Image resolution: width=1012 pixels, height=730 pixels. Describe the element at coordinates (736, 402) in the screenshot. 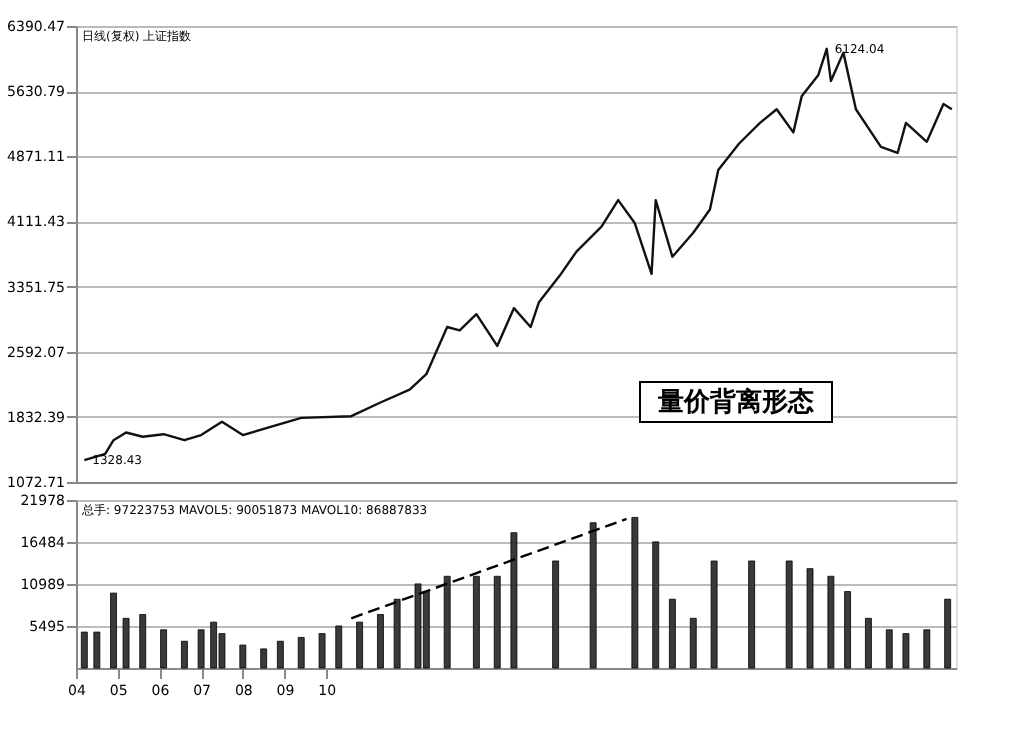

I see `annotation: 量价背离形态` at that location.